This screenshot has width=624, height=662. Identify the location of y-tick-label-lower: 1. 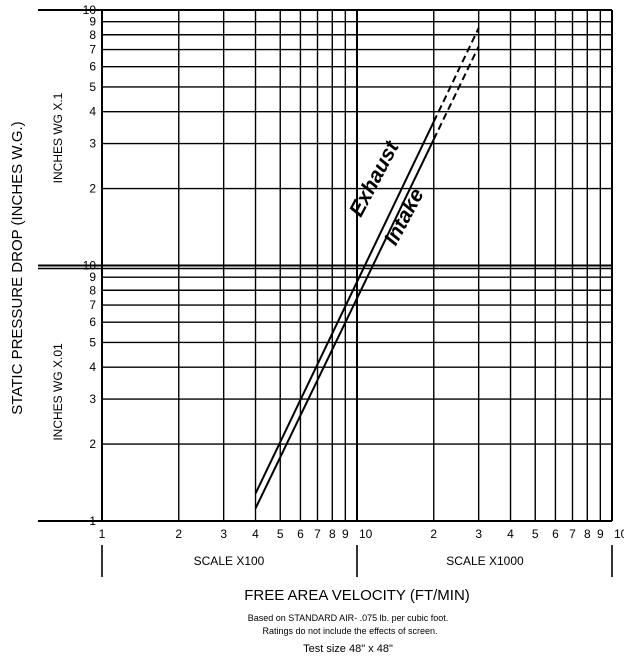
(92, 521).